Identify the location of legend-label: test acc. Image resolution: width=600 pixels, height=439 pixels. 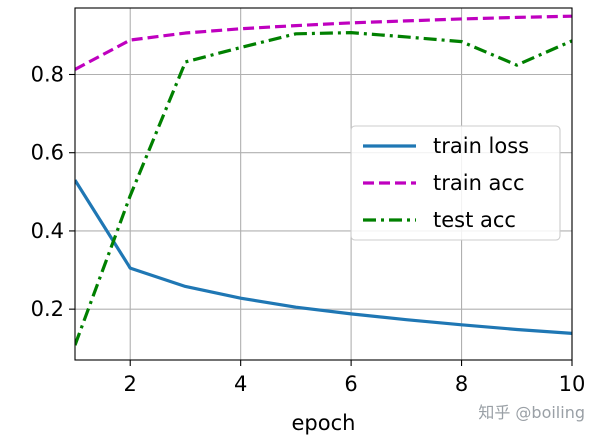
(474, 220).